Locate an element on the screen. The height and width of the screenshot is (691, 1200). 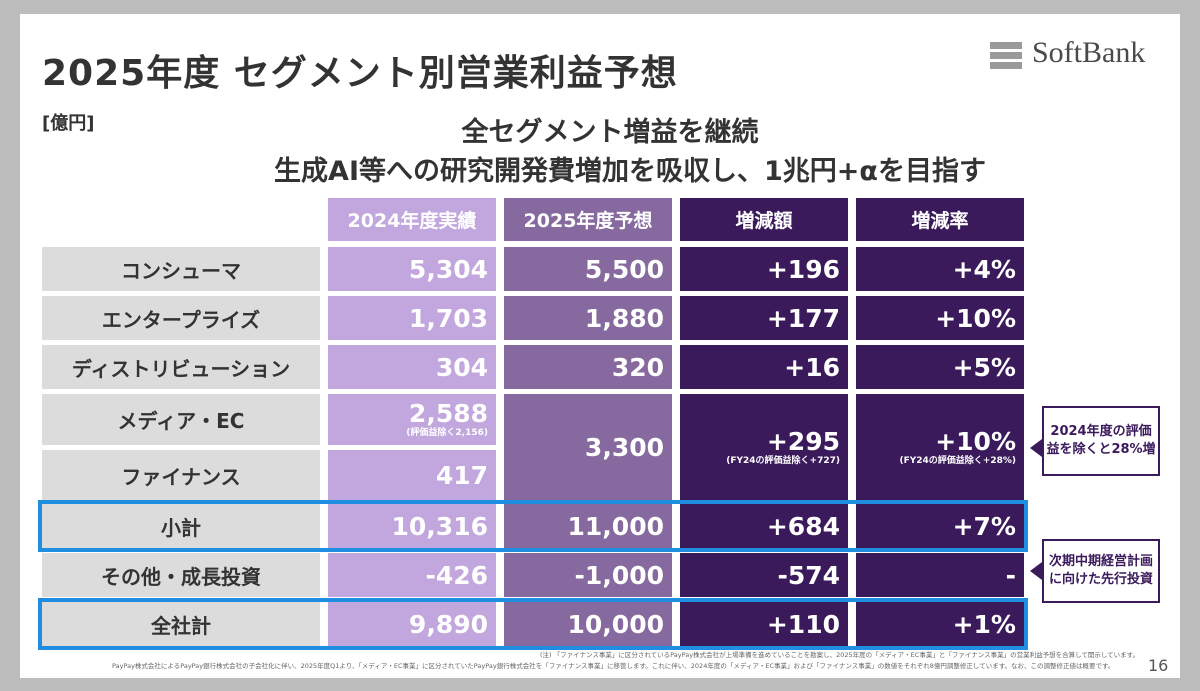
other-fy25: -1,000 is located at coordinates (588, 575).